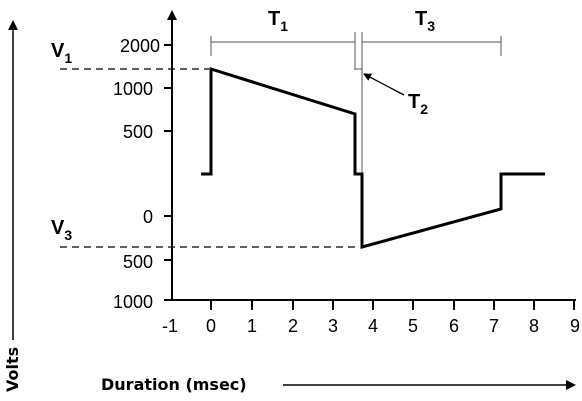  Describe the element at coordinates (211, 326) in the screenshot. I see `x-tick-label: 0` at that location.